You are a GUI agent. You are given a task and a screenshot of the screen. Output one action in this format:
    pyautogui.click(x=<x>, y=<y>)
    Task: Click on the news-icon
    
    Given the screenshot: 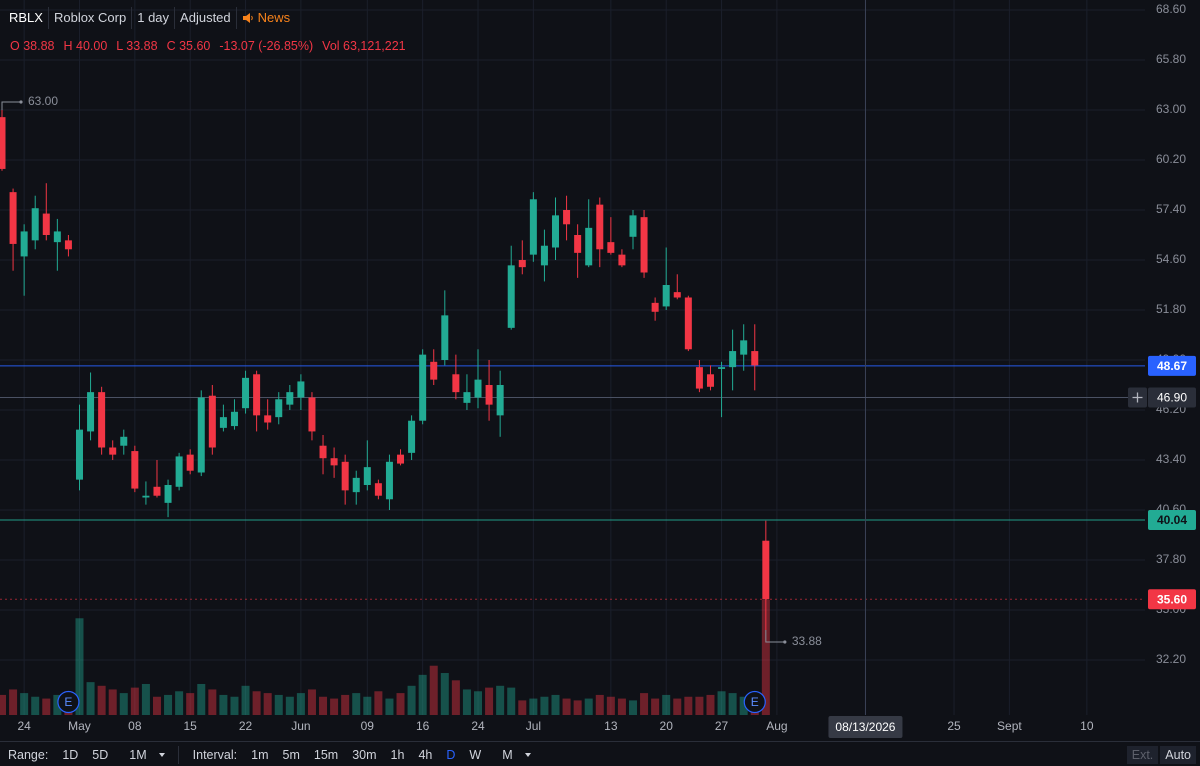 What is the action you would take?
    pyautogui.click(x=247, y=18)
    